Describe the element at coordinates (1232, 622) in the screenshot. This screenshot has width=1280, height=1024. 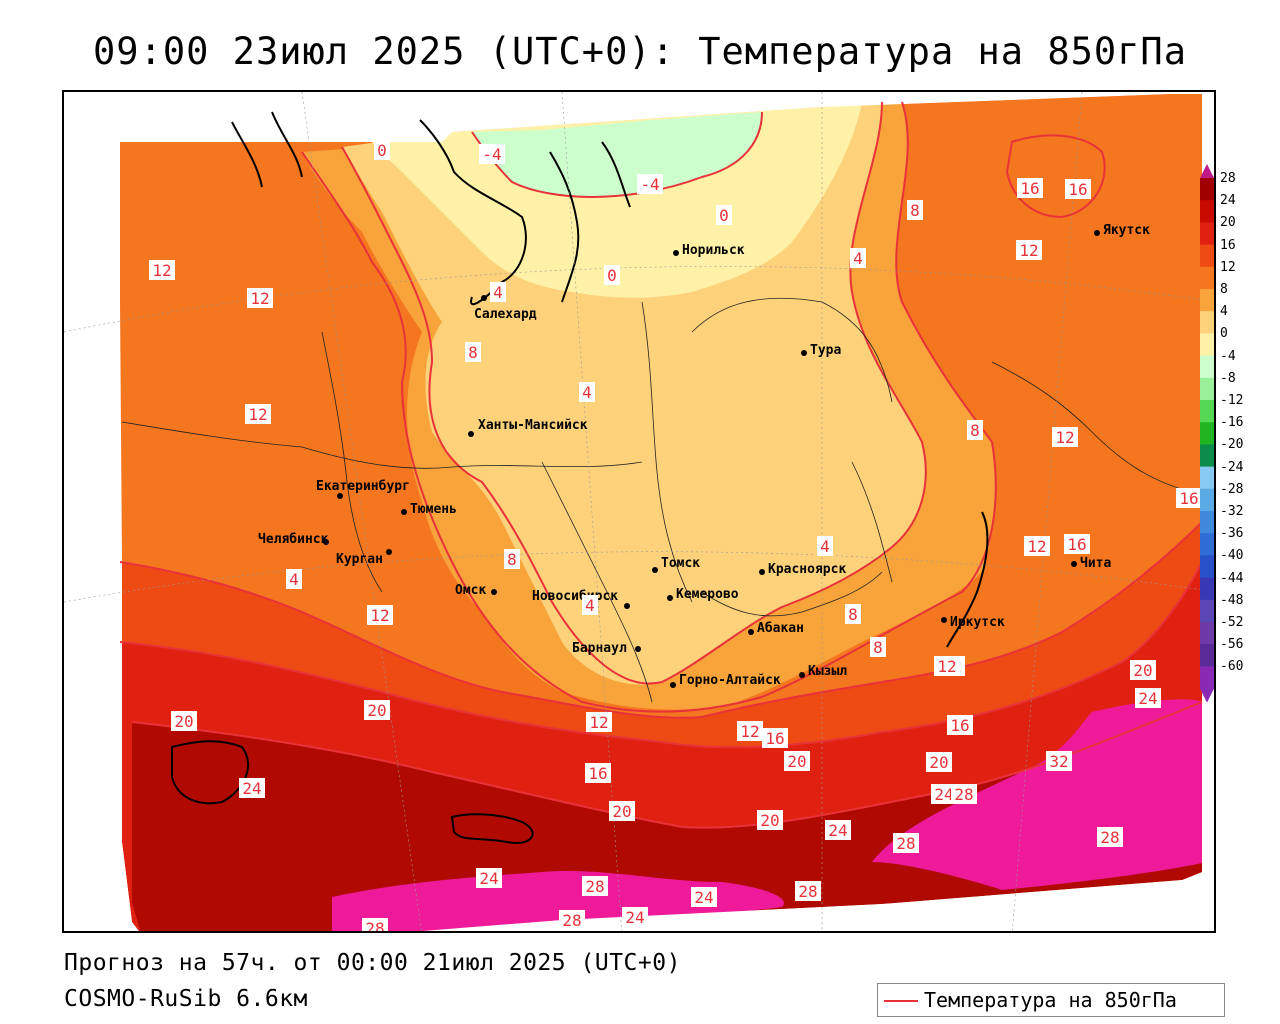
I see `colorbar-tick-label: -52` at that location.